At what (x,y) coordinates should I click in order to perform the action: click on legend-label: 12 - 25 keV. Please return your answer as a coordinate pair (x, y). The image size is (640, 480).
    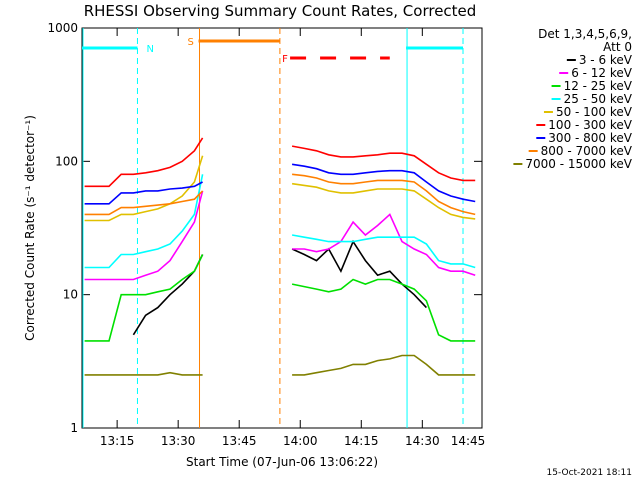
    Looking at the image, I should click on (598, 86).